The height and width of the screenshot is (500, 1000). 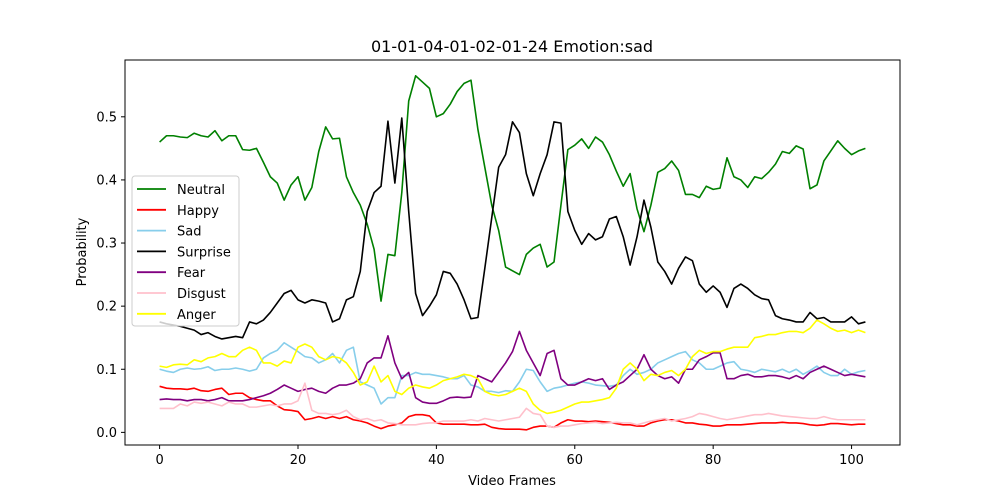 I want to click on y-axis-label: Probability, so click(x=82, y=251).